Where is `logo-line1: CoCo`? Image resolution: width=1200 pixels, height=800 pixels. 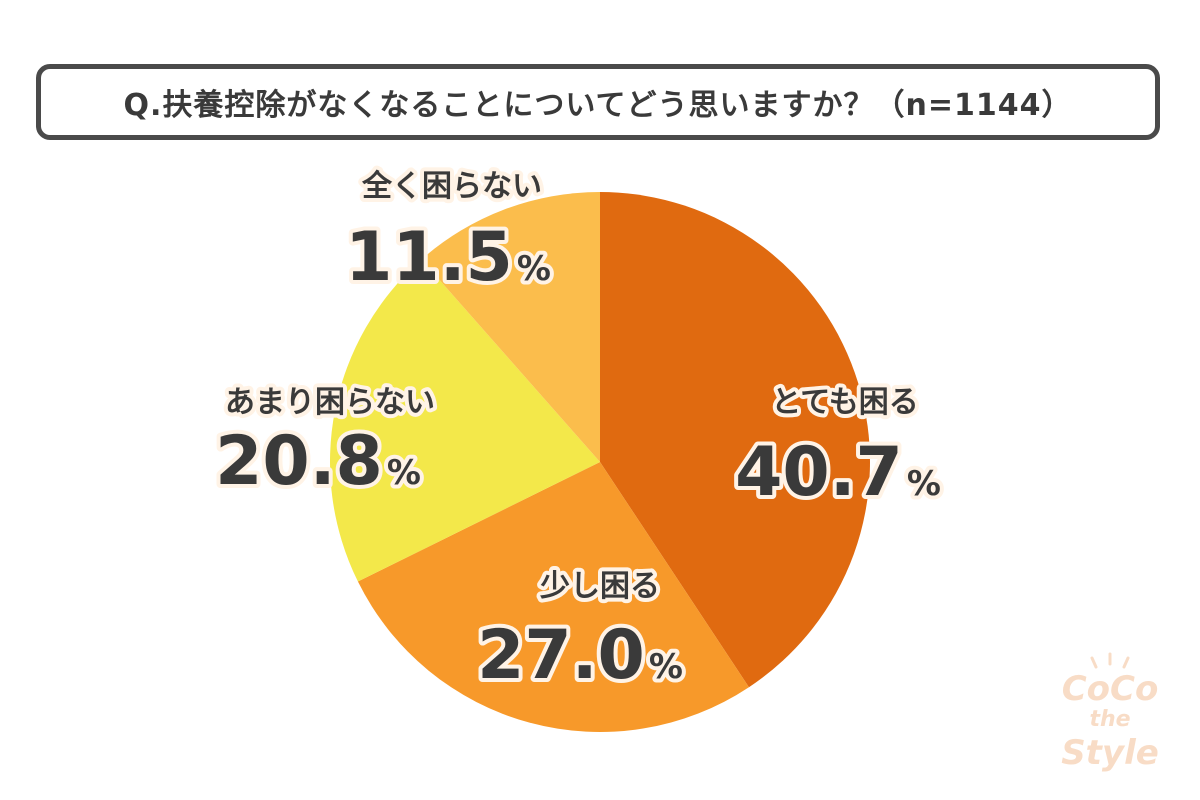
logo-line1: CoCo is located at coordinates (1110, 689).